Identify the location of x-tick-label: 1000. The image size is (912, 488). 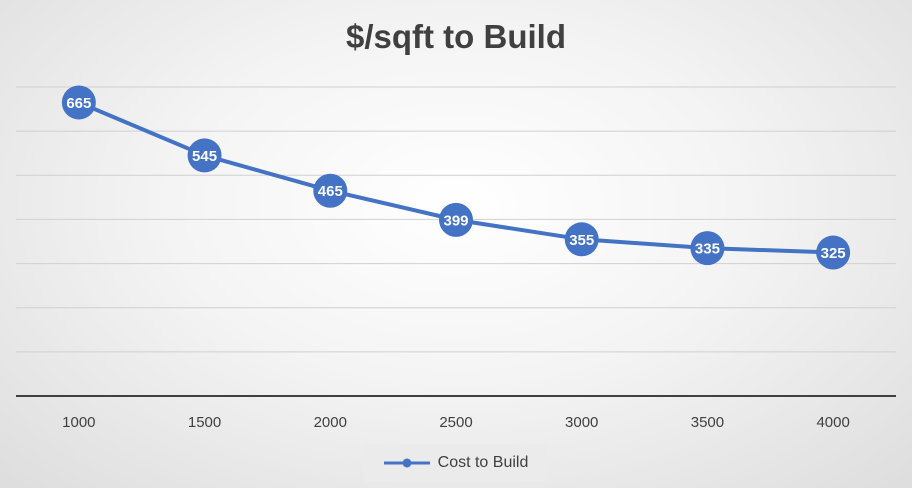
(78, 422).